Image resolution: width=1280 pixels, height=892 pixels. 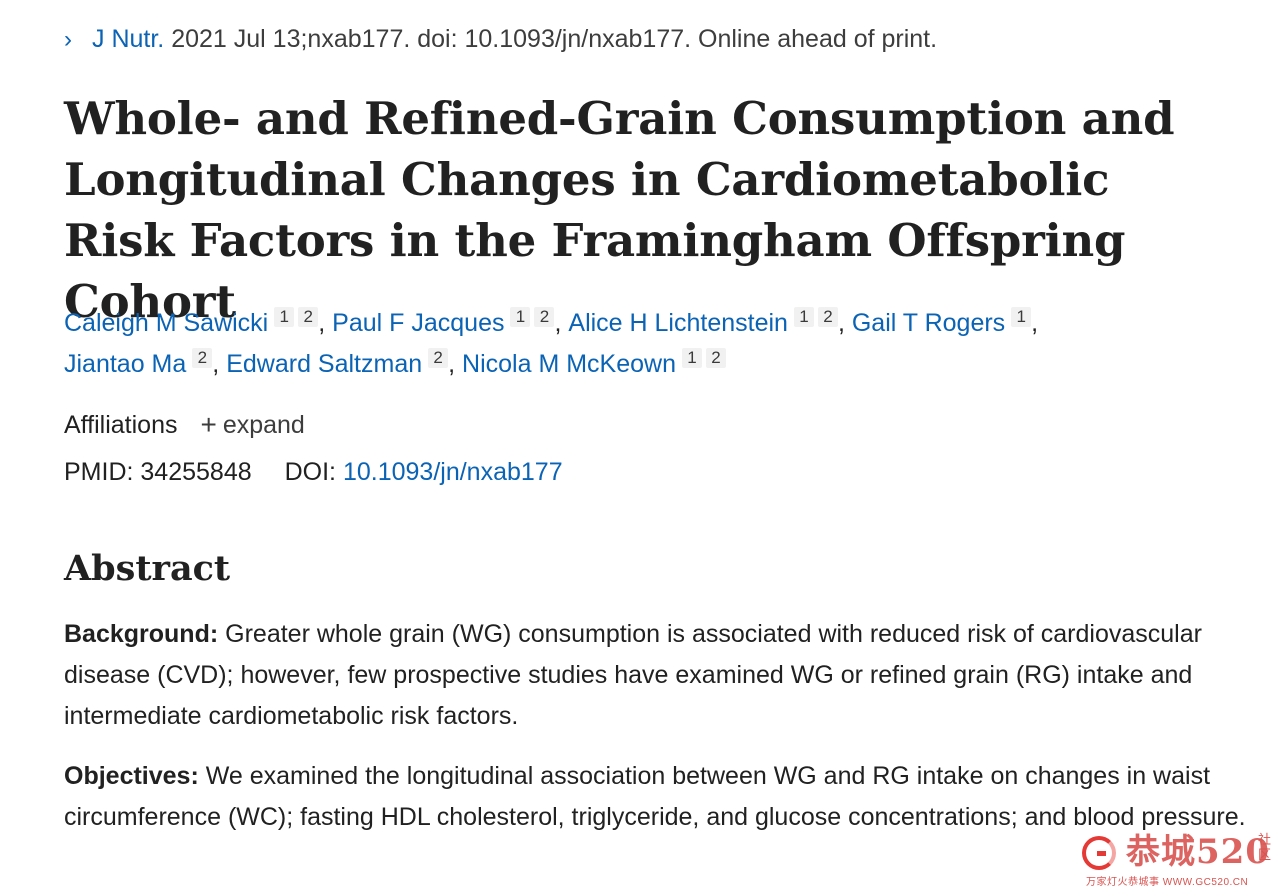 I want to click on expand-button: + expand, so click(x=252, y=424).